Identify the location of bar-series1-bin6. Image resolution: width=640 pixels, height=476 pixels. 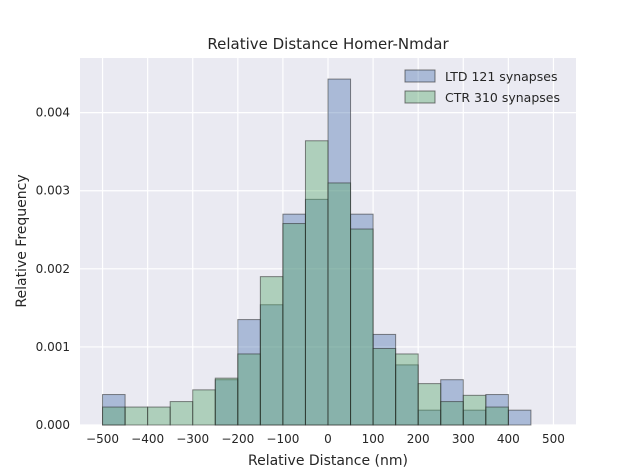
(249, 389).